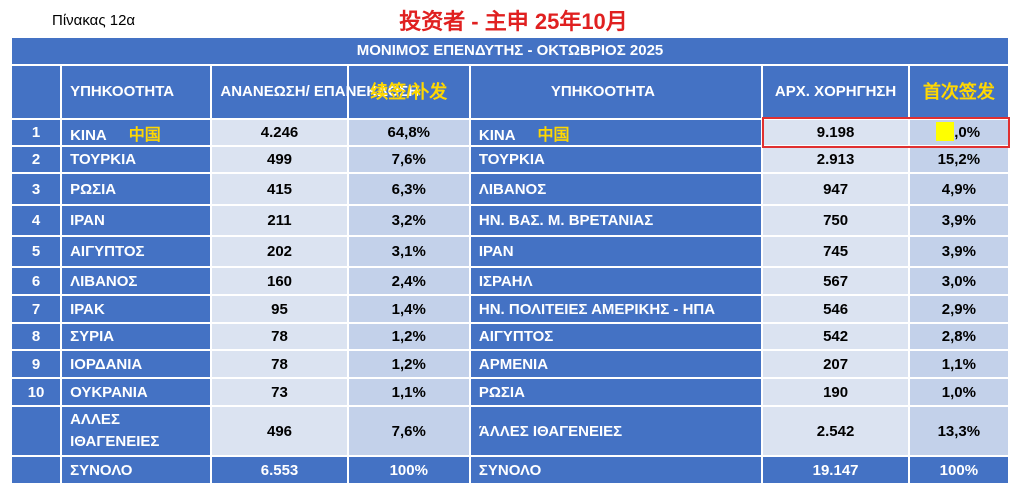 The width and height of the screenshot is (1027, 498). What do you see at coordinates (279, 309) in the screenshot?
I see `table-cell: 95` at bounding box center [279, 309].